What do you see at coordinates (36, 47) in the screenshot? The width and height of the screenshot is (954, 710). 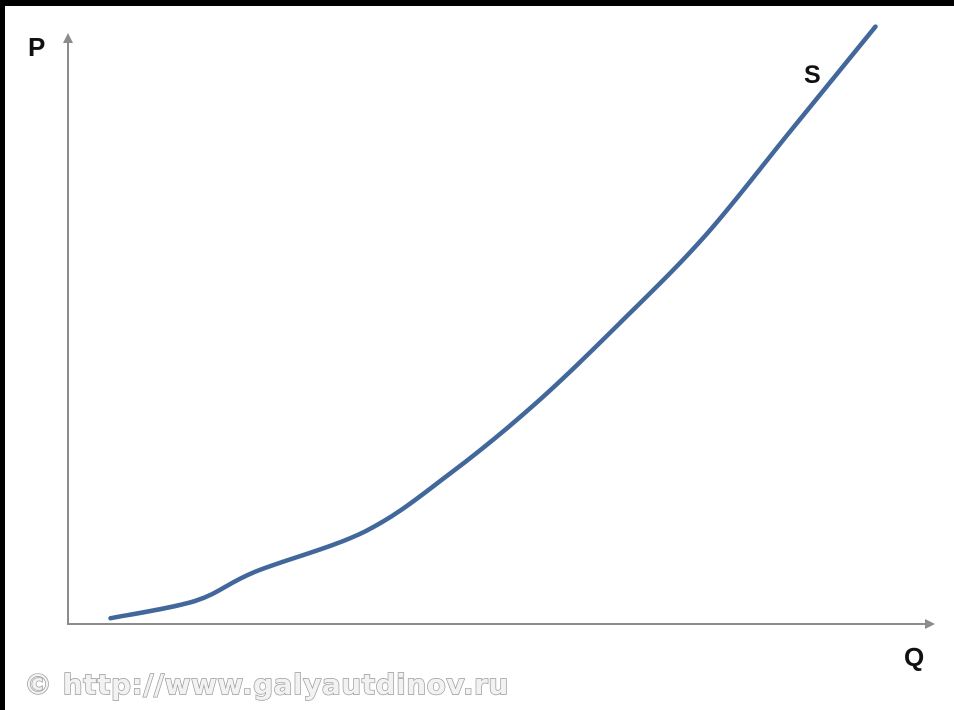 I see `y-axis-label: P` at bounding box center [36, 47].